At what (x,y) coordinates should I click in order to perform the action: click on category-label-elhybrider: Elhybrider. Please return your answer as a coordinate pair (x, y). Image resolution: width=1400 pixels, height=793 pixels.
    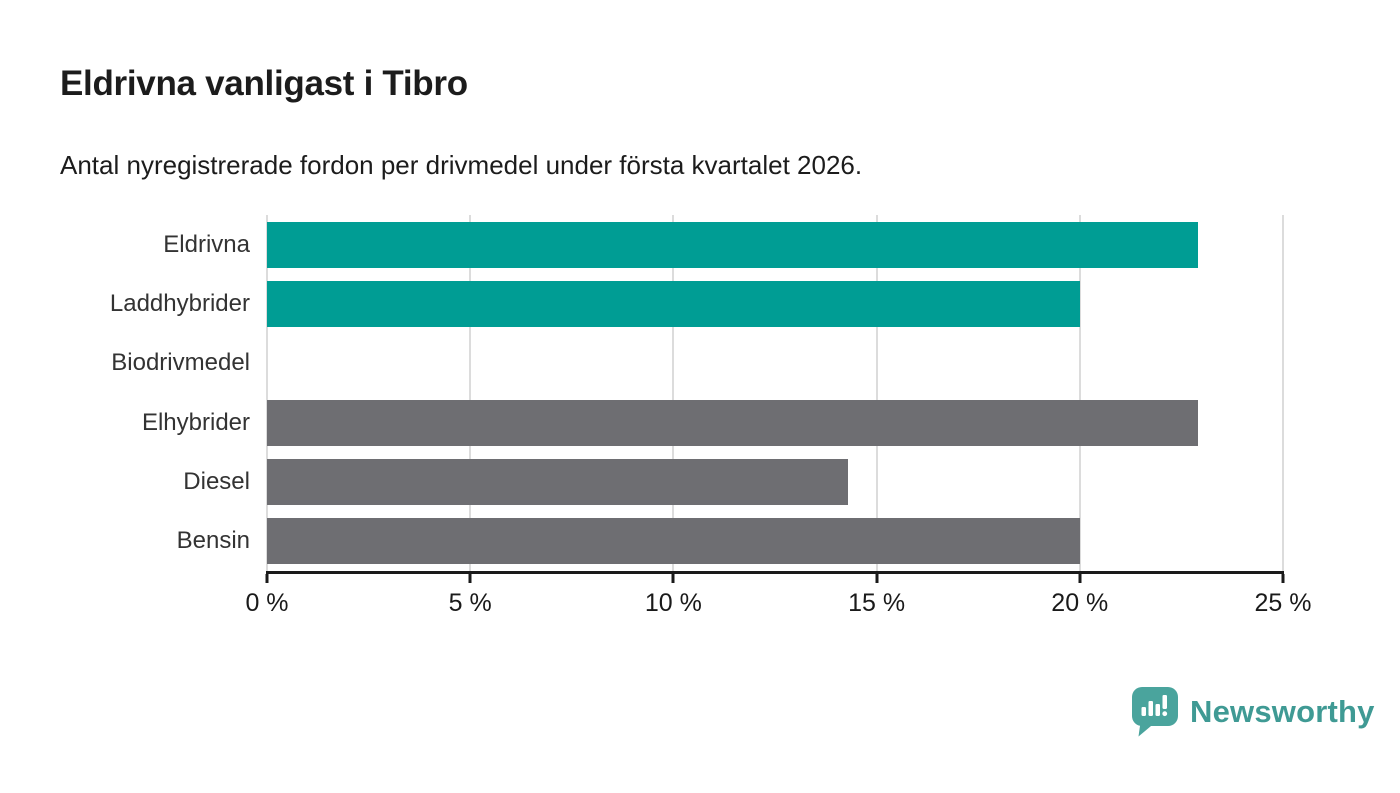
    Looking at the image, I should click on (195, 422).